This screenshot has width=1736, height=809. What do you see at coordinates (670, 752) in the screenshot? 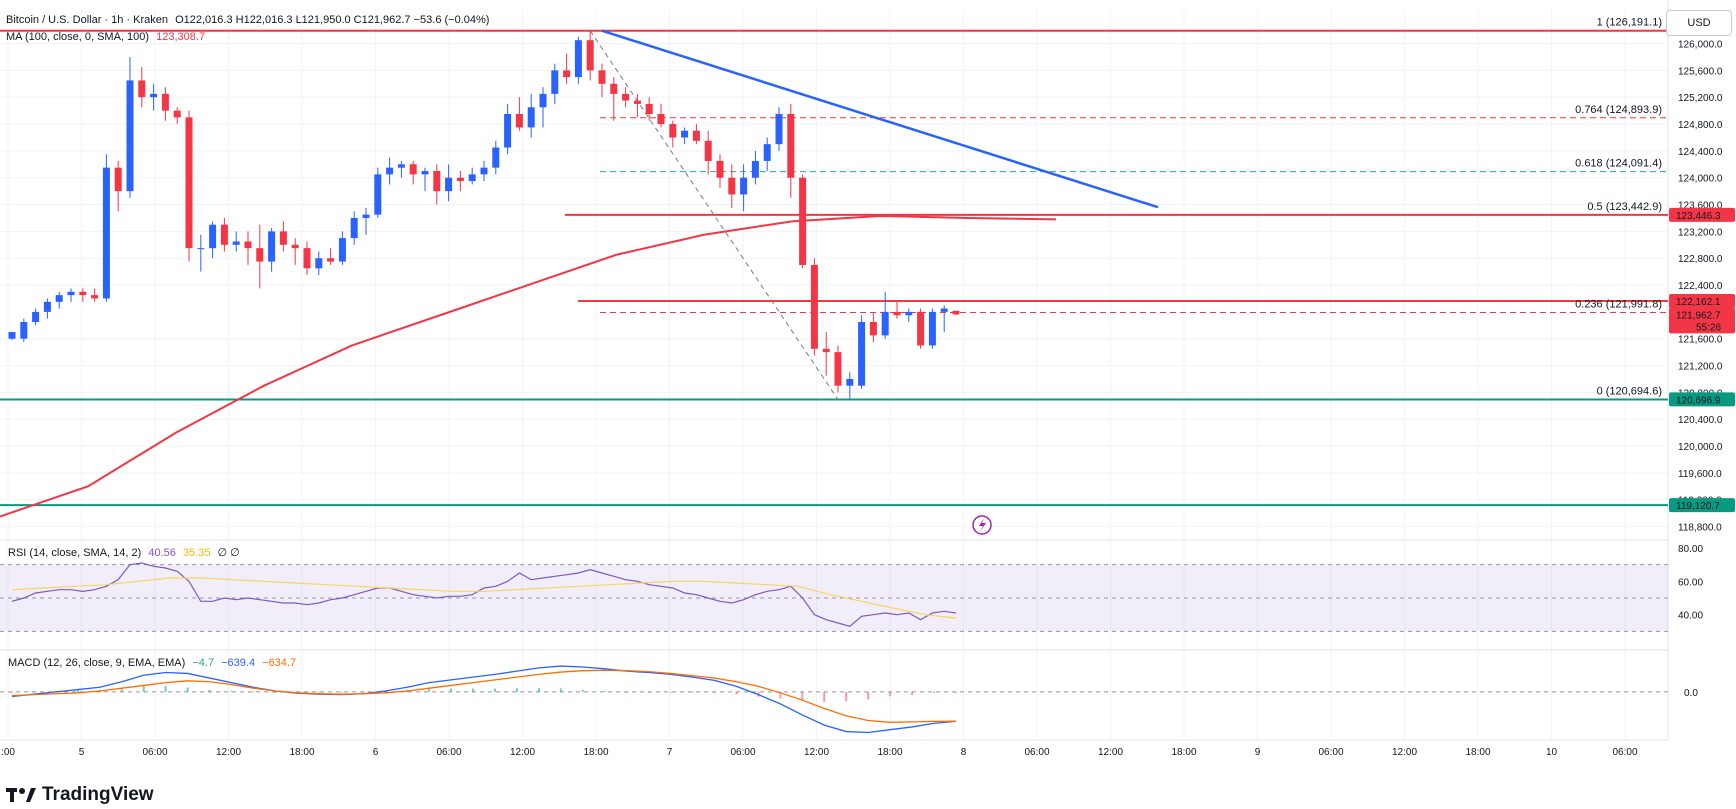
I see `time-tick-label: 7` at bounding box center [670, 752].